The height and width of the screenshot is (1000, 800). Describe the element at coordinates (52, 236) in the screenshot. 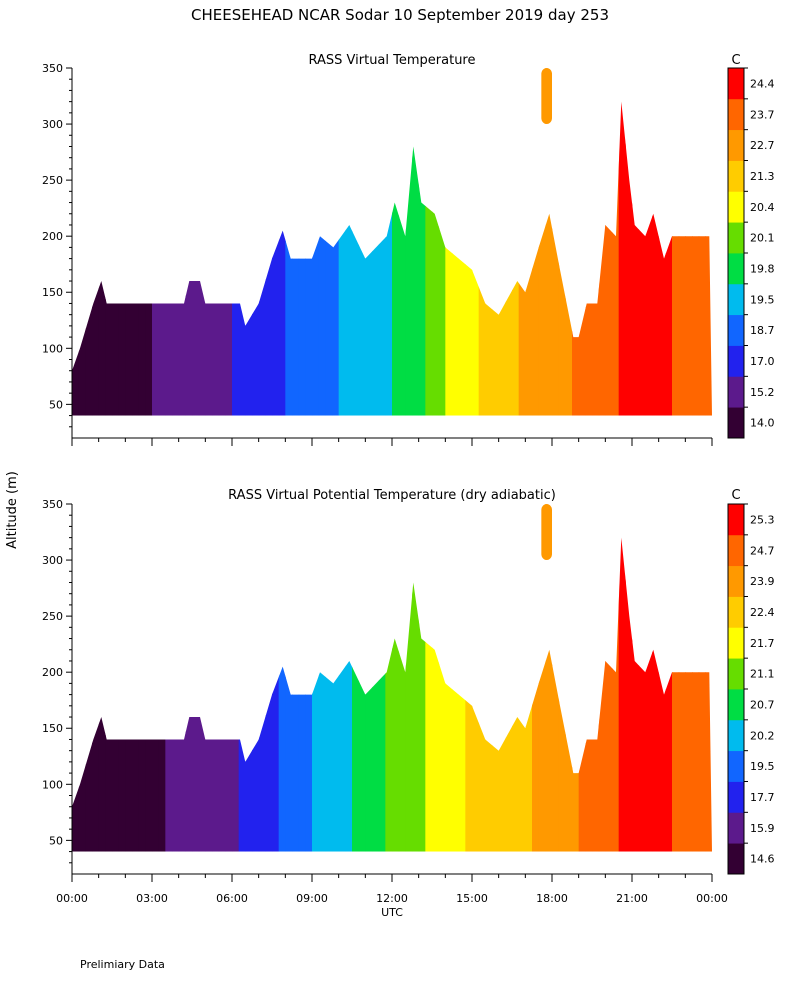

I see `y-tick-label: 200` at that location.